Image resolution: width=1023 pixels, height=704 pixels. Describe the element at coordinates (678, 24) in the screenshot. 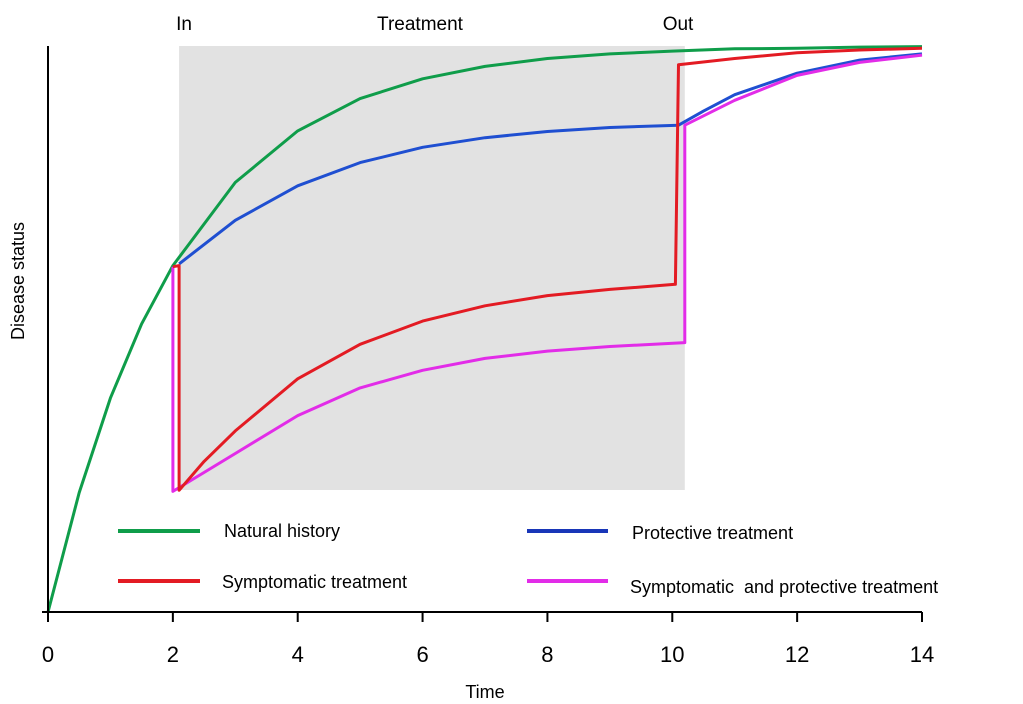

I see `treatment-out-label: Out` at that location.